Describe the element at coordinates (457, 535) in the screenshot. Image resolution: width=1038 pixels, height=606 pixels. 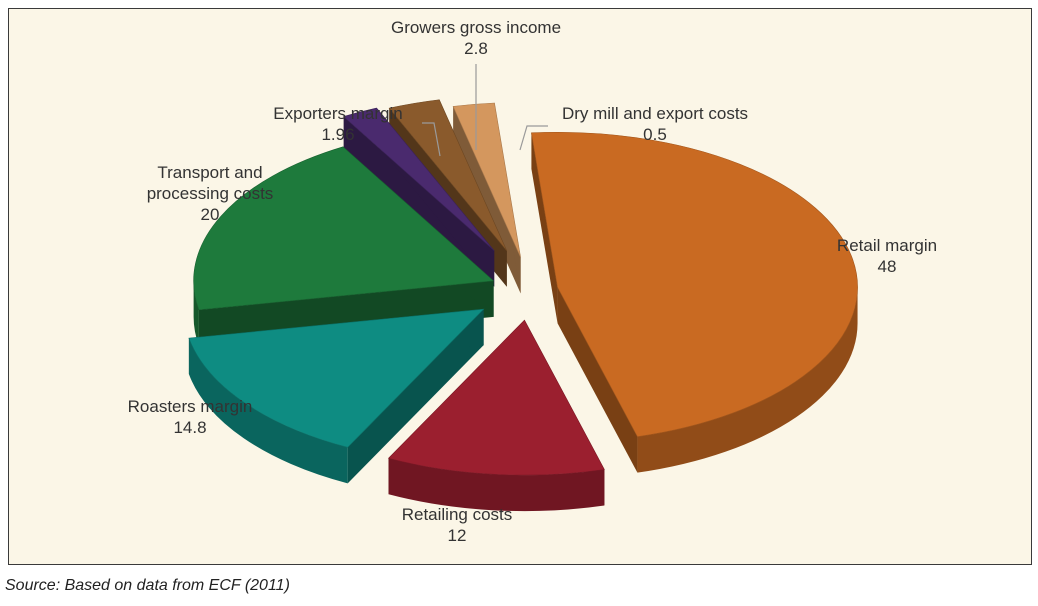
I see `slice-value: 12` at that location.